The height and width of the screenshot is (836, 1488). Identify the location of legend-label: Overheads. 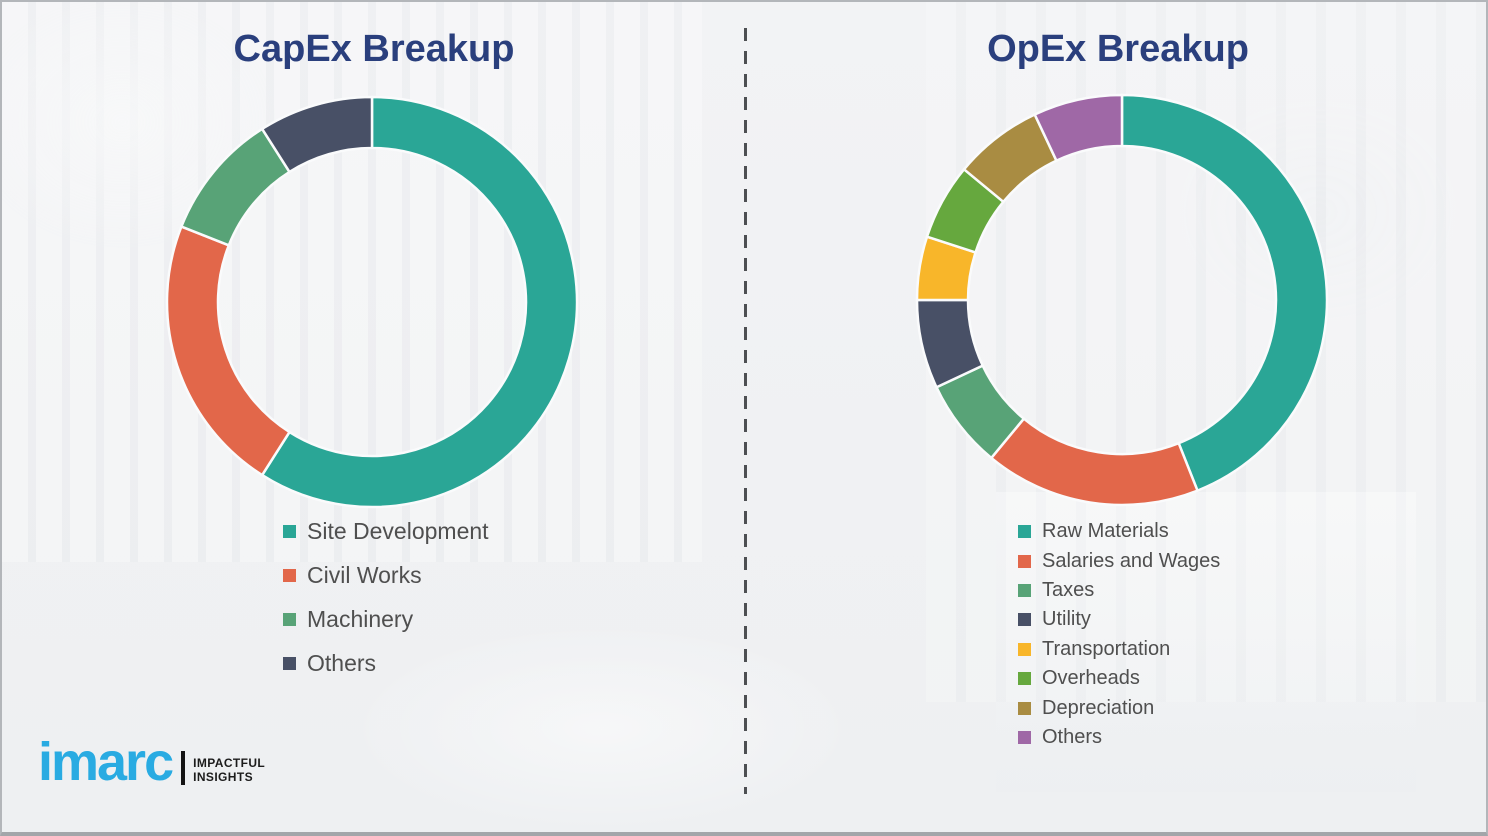
(1091, 678).